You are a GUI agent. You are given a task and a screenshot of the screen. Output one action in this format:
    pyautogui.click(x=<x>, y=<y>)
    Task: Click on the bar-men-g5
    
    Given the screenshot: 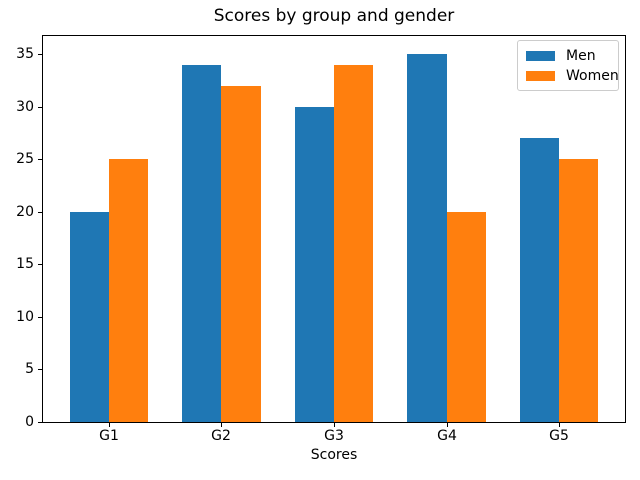 What is the action you would take?
    pyautogui.click(x=539, y=280)
    